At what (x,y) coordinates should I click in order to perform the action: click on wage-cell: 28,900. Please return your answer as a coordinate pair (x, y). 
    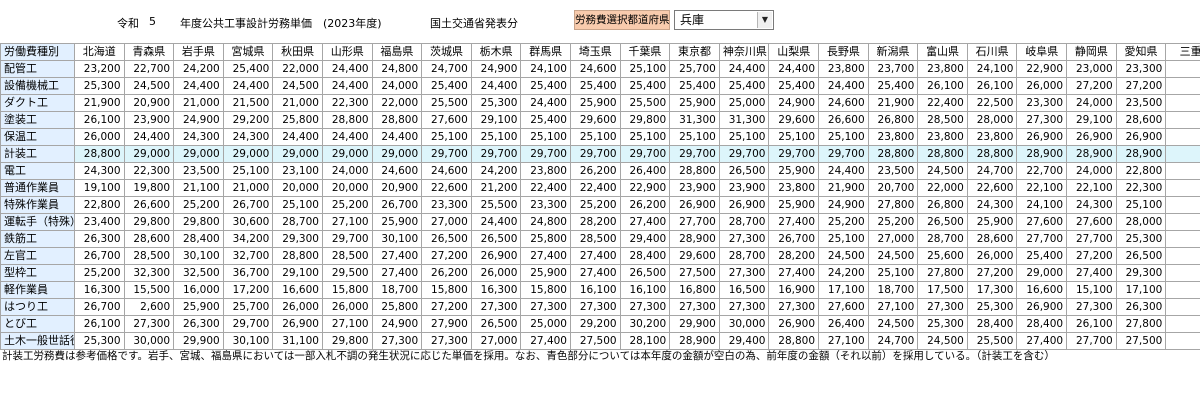
    Looking at the image, I should click on (694, 239).